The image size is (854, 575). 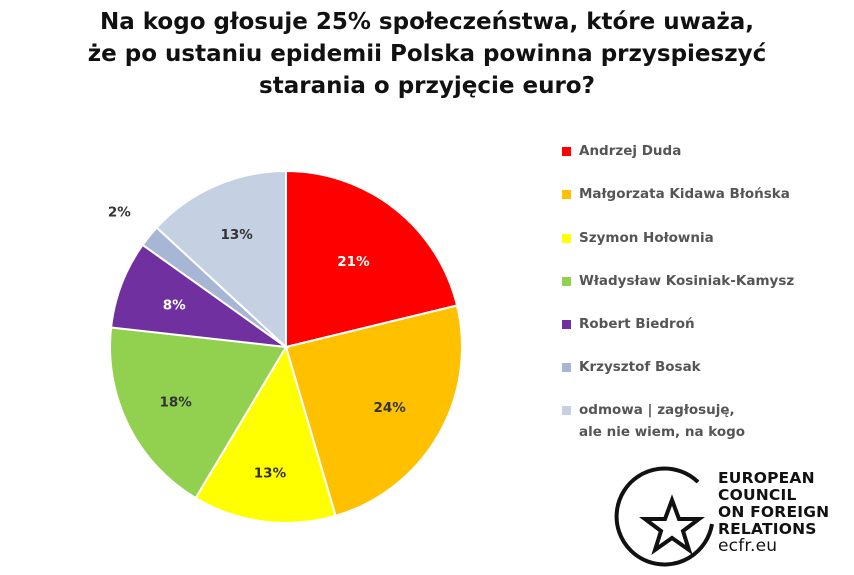 I want to click on slice-data-label: 21%, so click(x=353, y=262).